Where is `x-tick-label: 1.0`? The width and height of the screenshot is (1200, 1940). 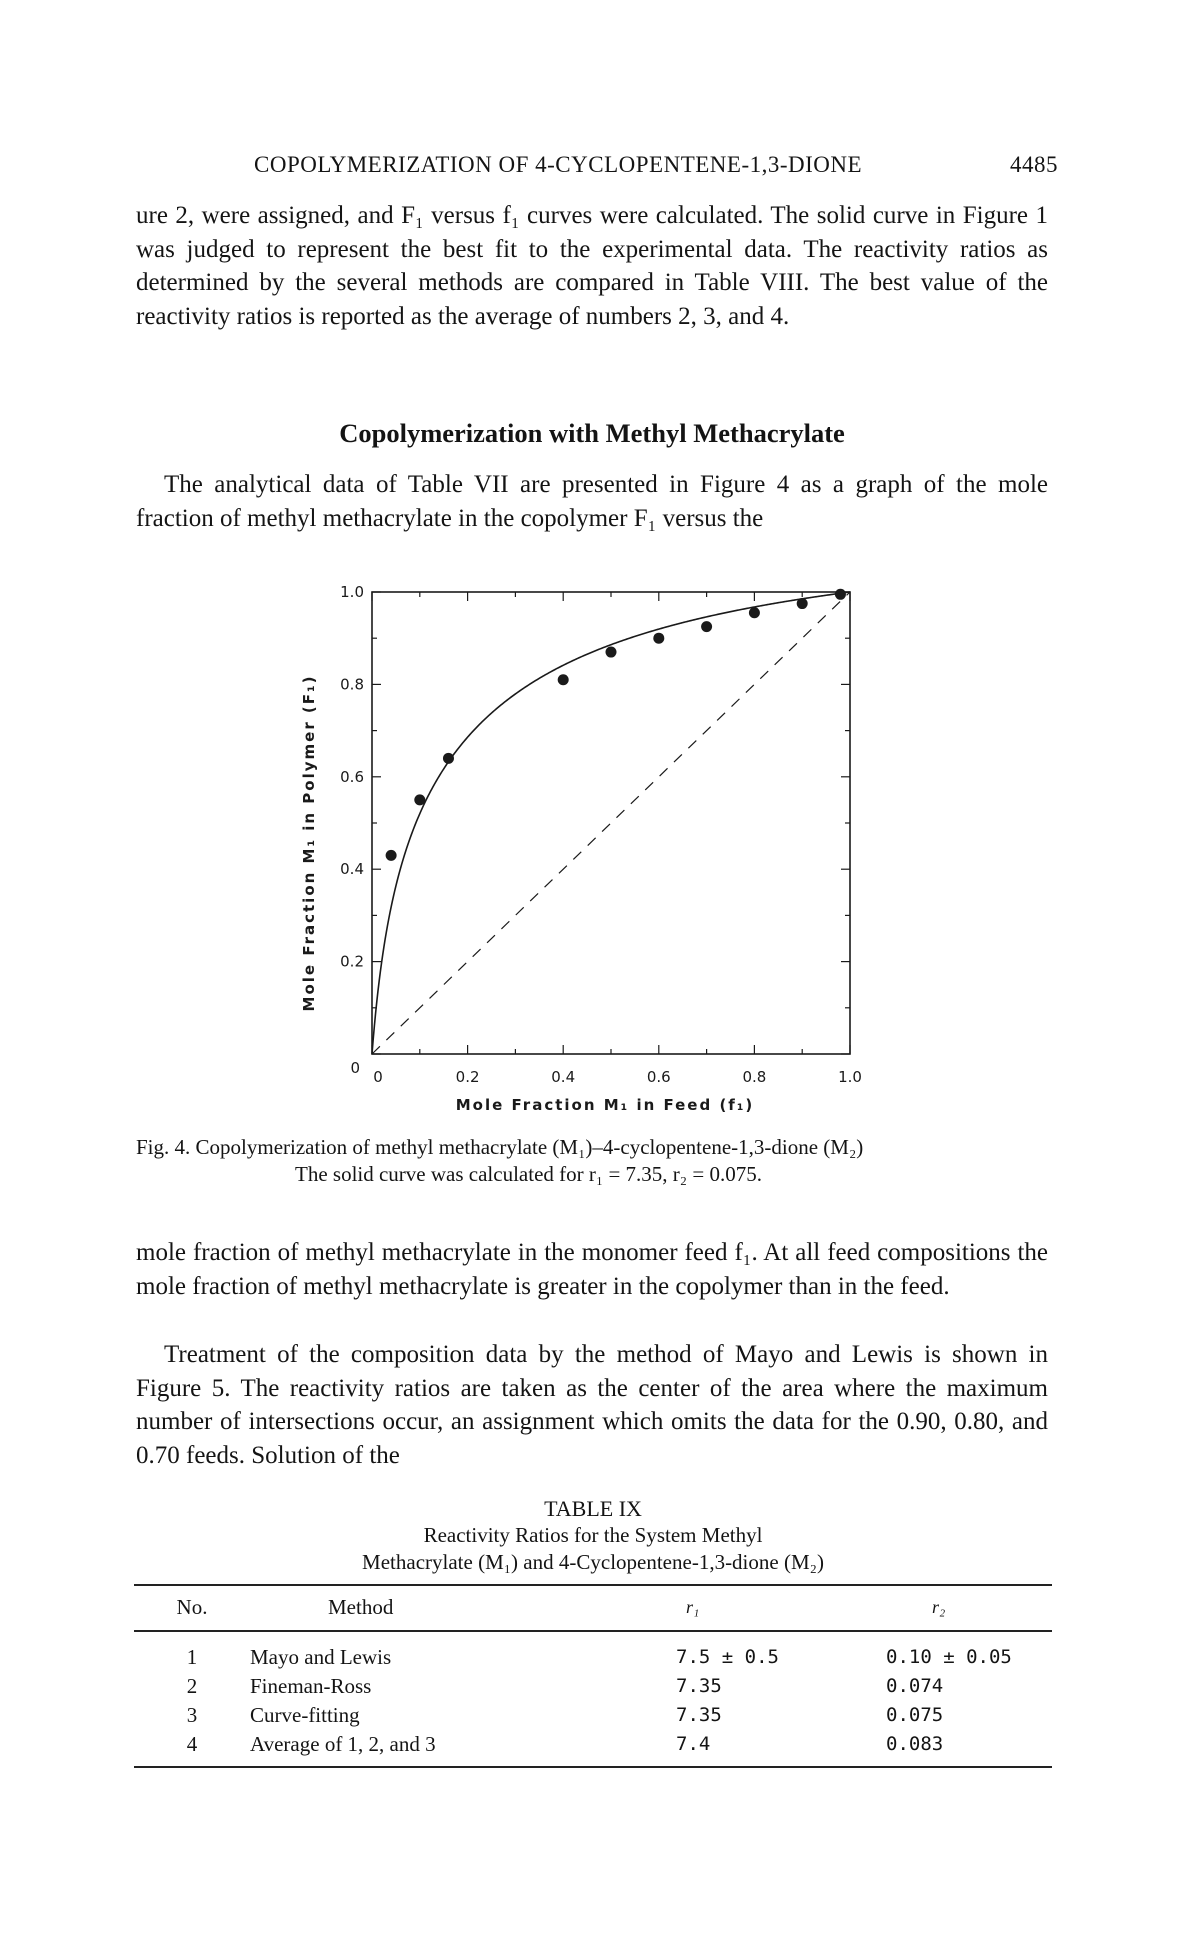 x-tick-label: 1.0 is located at coordinates (850, 1077).